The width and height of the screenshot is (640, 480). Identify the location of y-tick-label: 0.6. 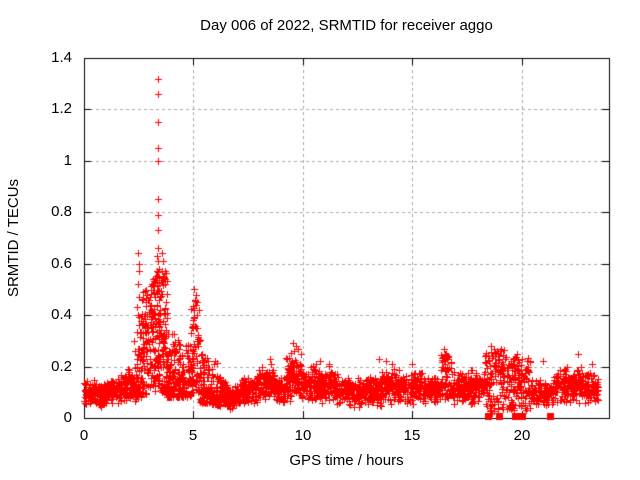
(61, 263).